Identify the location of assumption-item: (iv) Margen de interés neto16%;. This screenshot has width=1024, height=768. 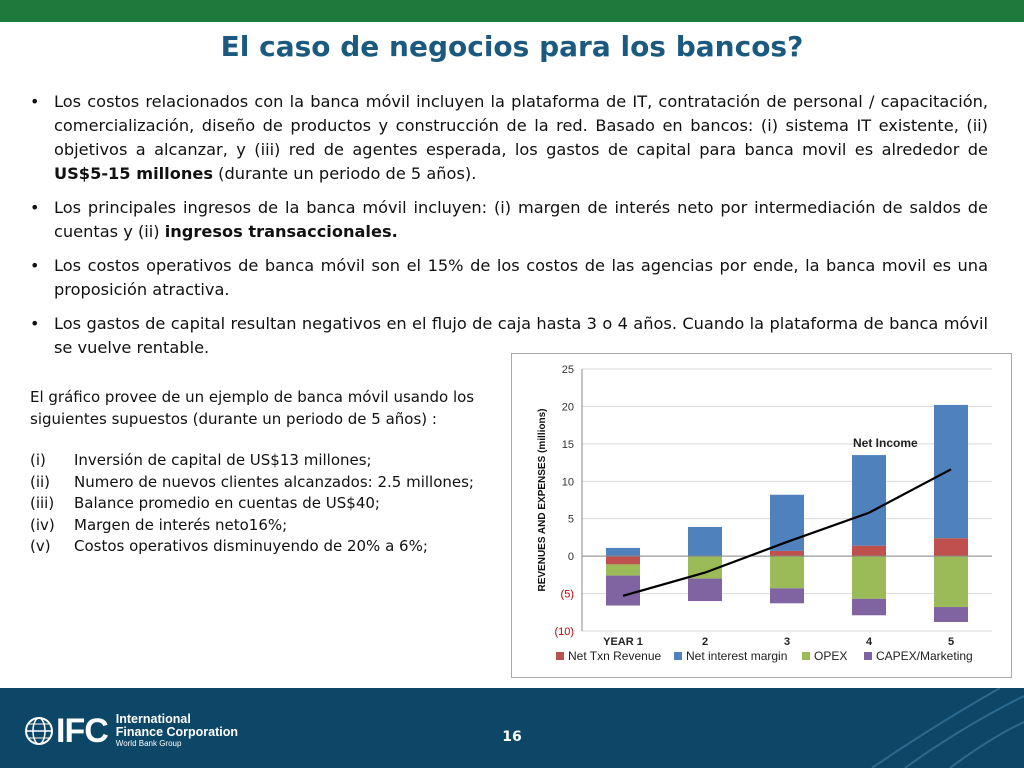
(280, 526).